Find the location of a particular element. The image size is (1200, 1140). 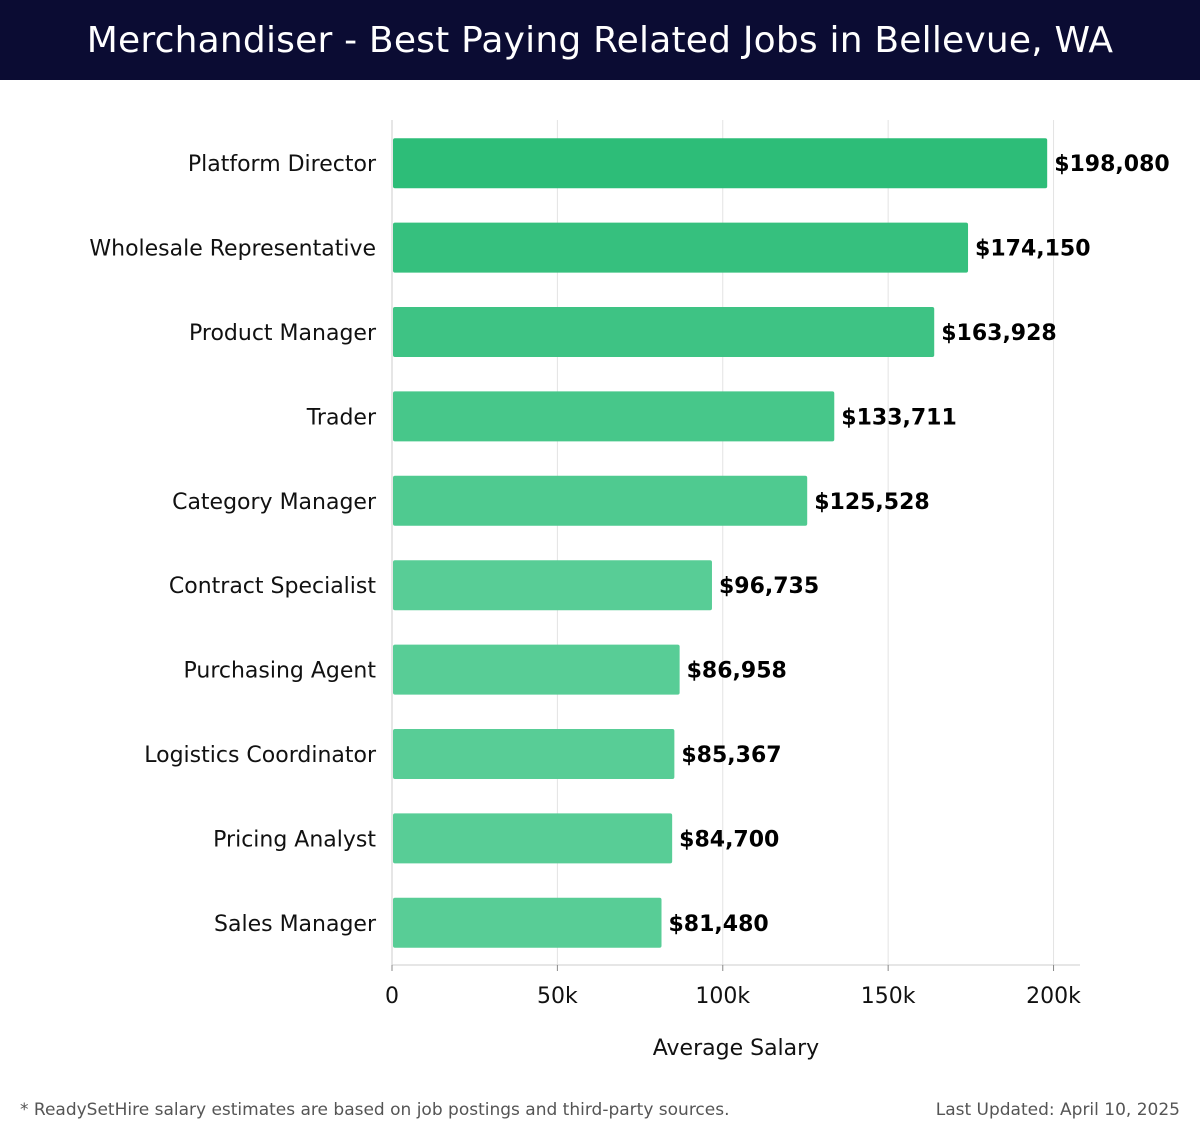

x-tick-label: 0 is located at coordinates (392, 996).